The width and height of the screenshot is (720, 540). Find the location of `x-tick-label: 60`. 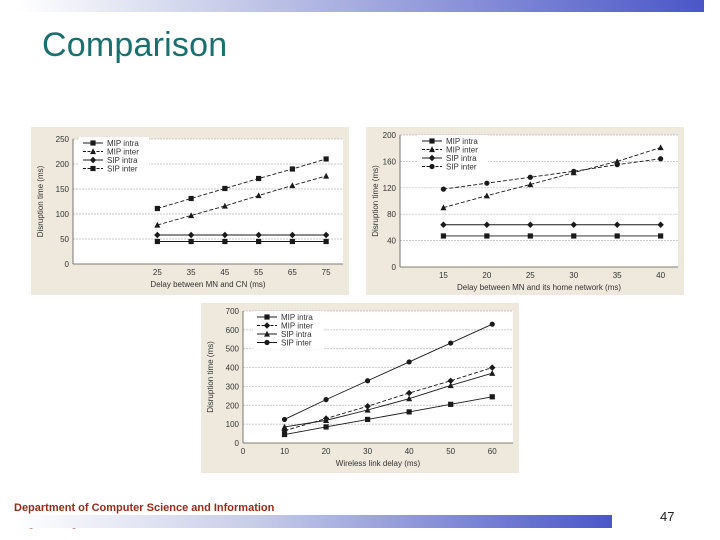

x-tick-label: 60 is located at coordinates (492, 451).